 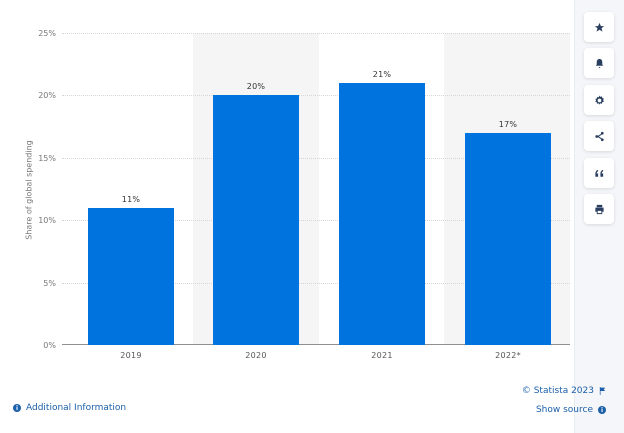 I want to click on additional-information-link: i Additional Information, so click(x=69, y=408).